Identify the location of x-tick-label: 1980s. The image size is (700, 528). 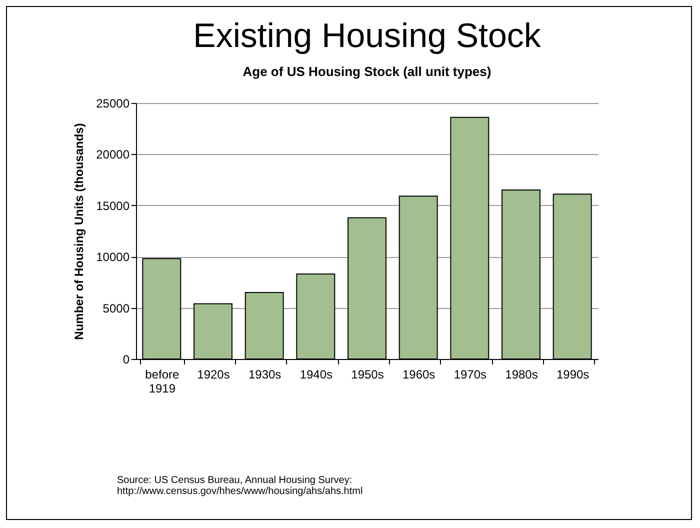
(521, 375).